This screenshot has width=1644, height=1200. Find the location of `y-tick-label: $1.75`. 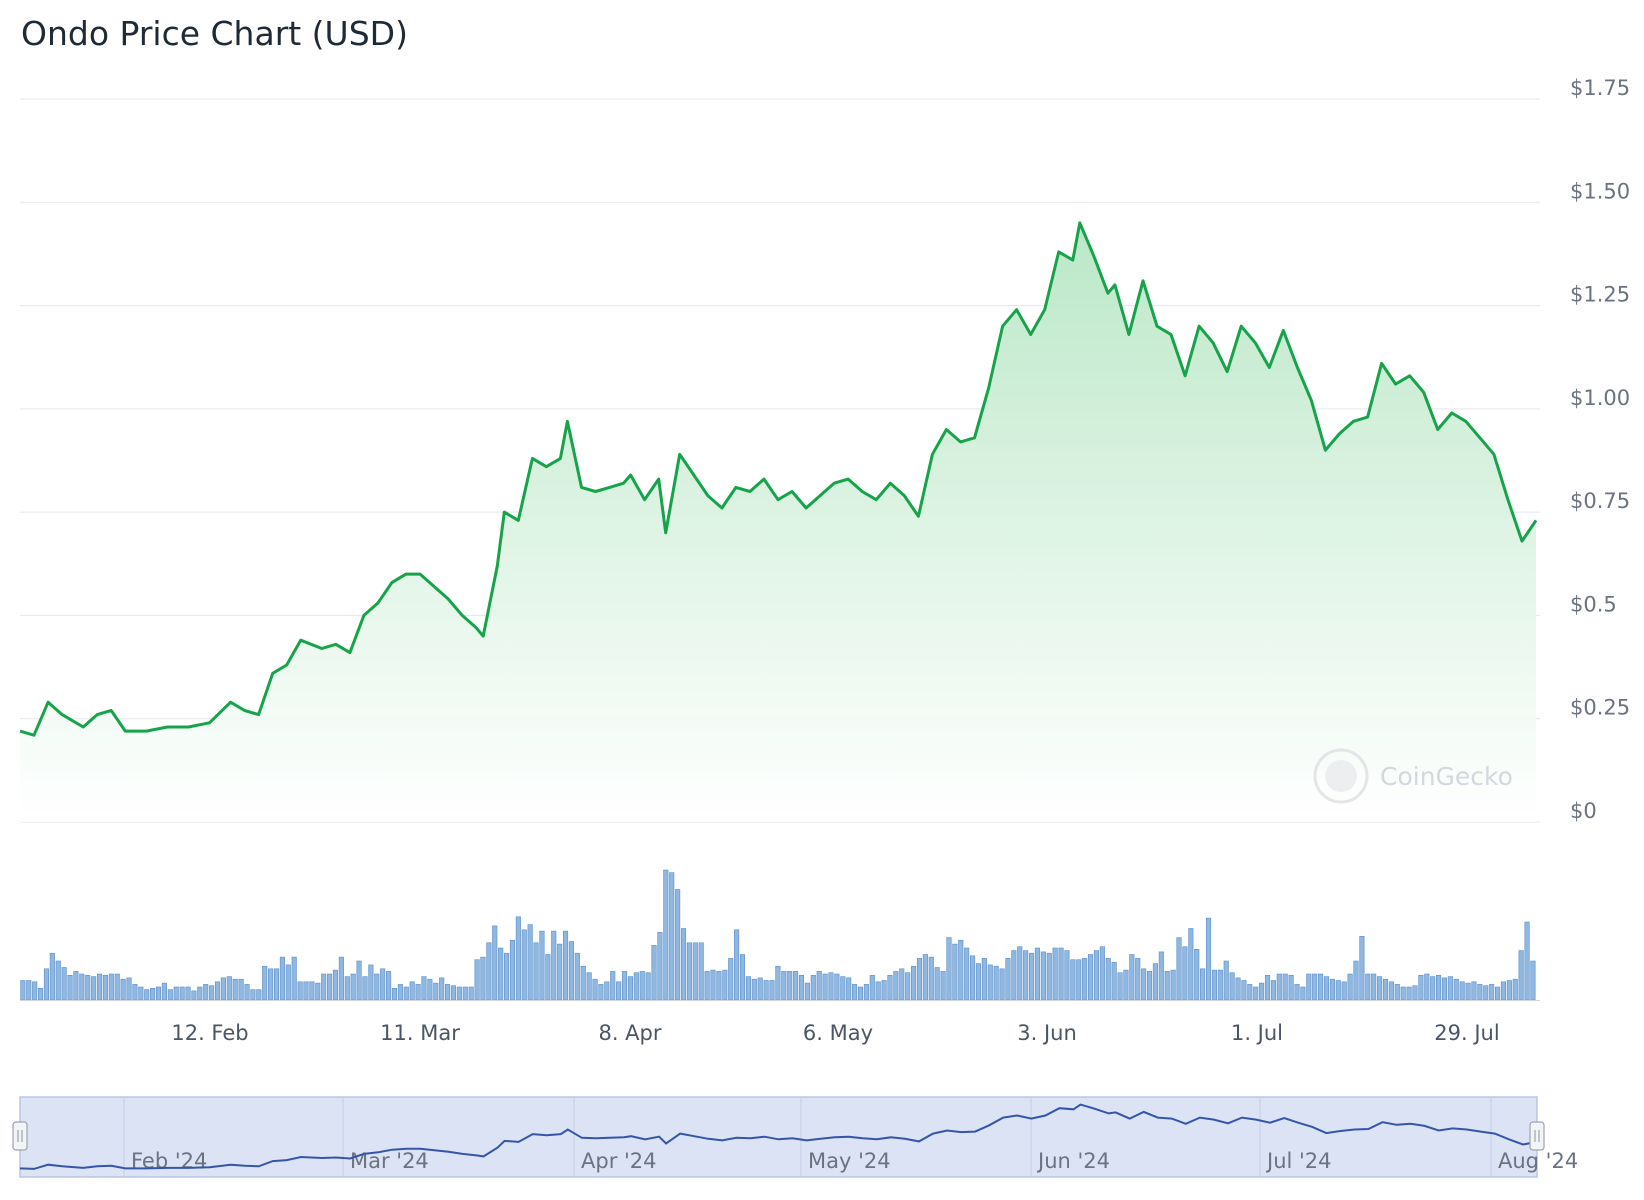

y-tick-label: $1.75 is located at coordinates (1600, 88).